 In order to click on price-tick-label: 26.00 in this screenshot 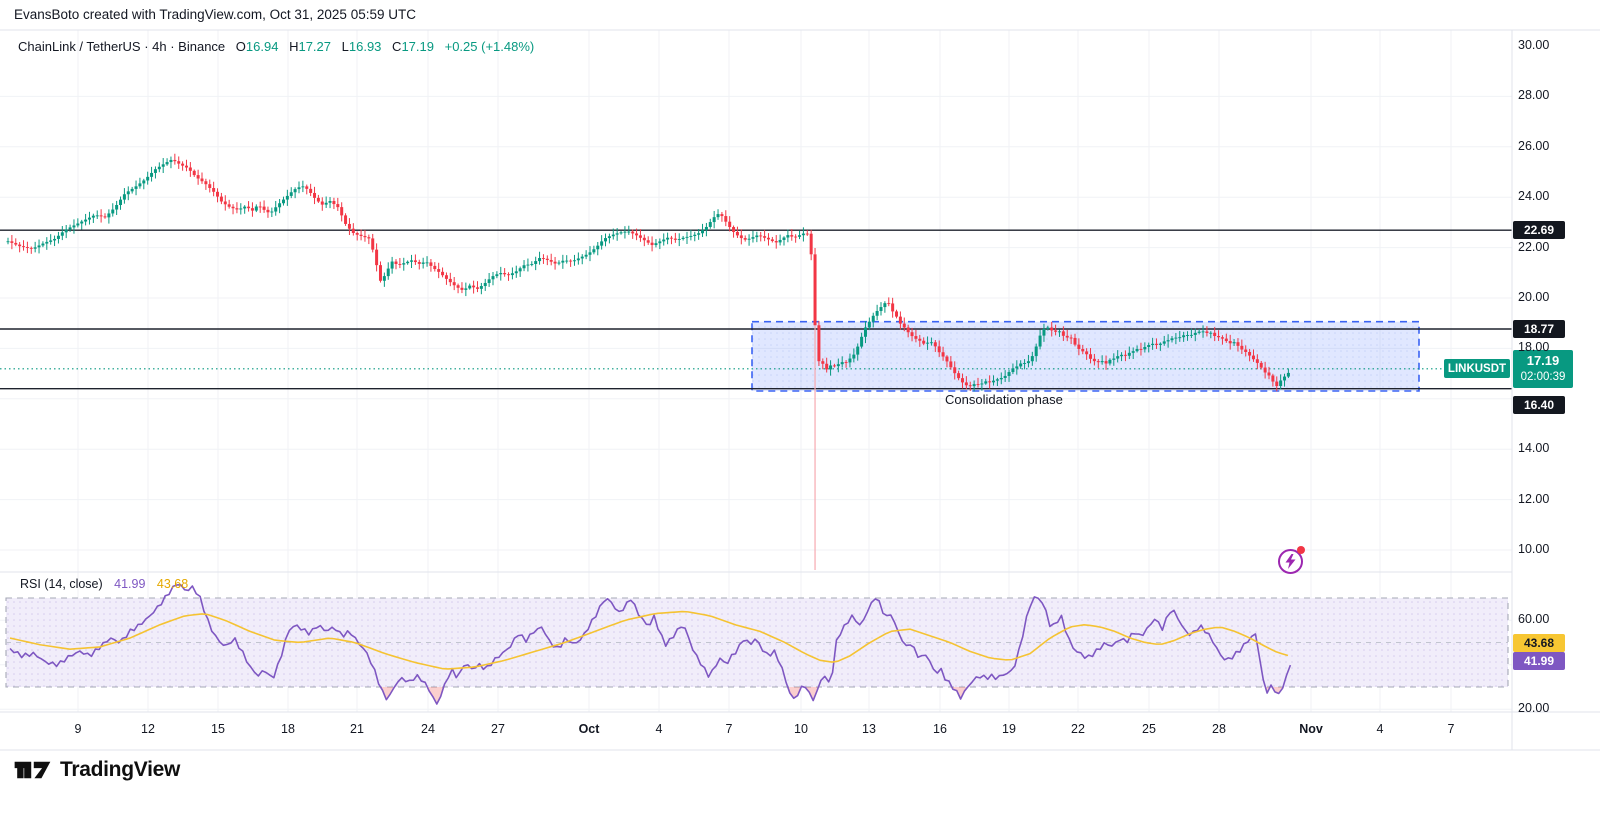, I will do `click(1534, 145)`.